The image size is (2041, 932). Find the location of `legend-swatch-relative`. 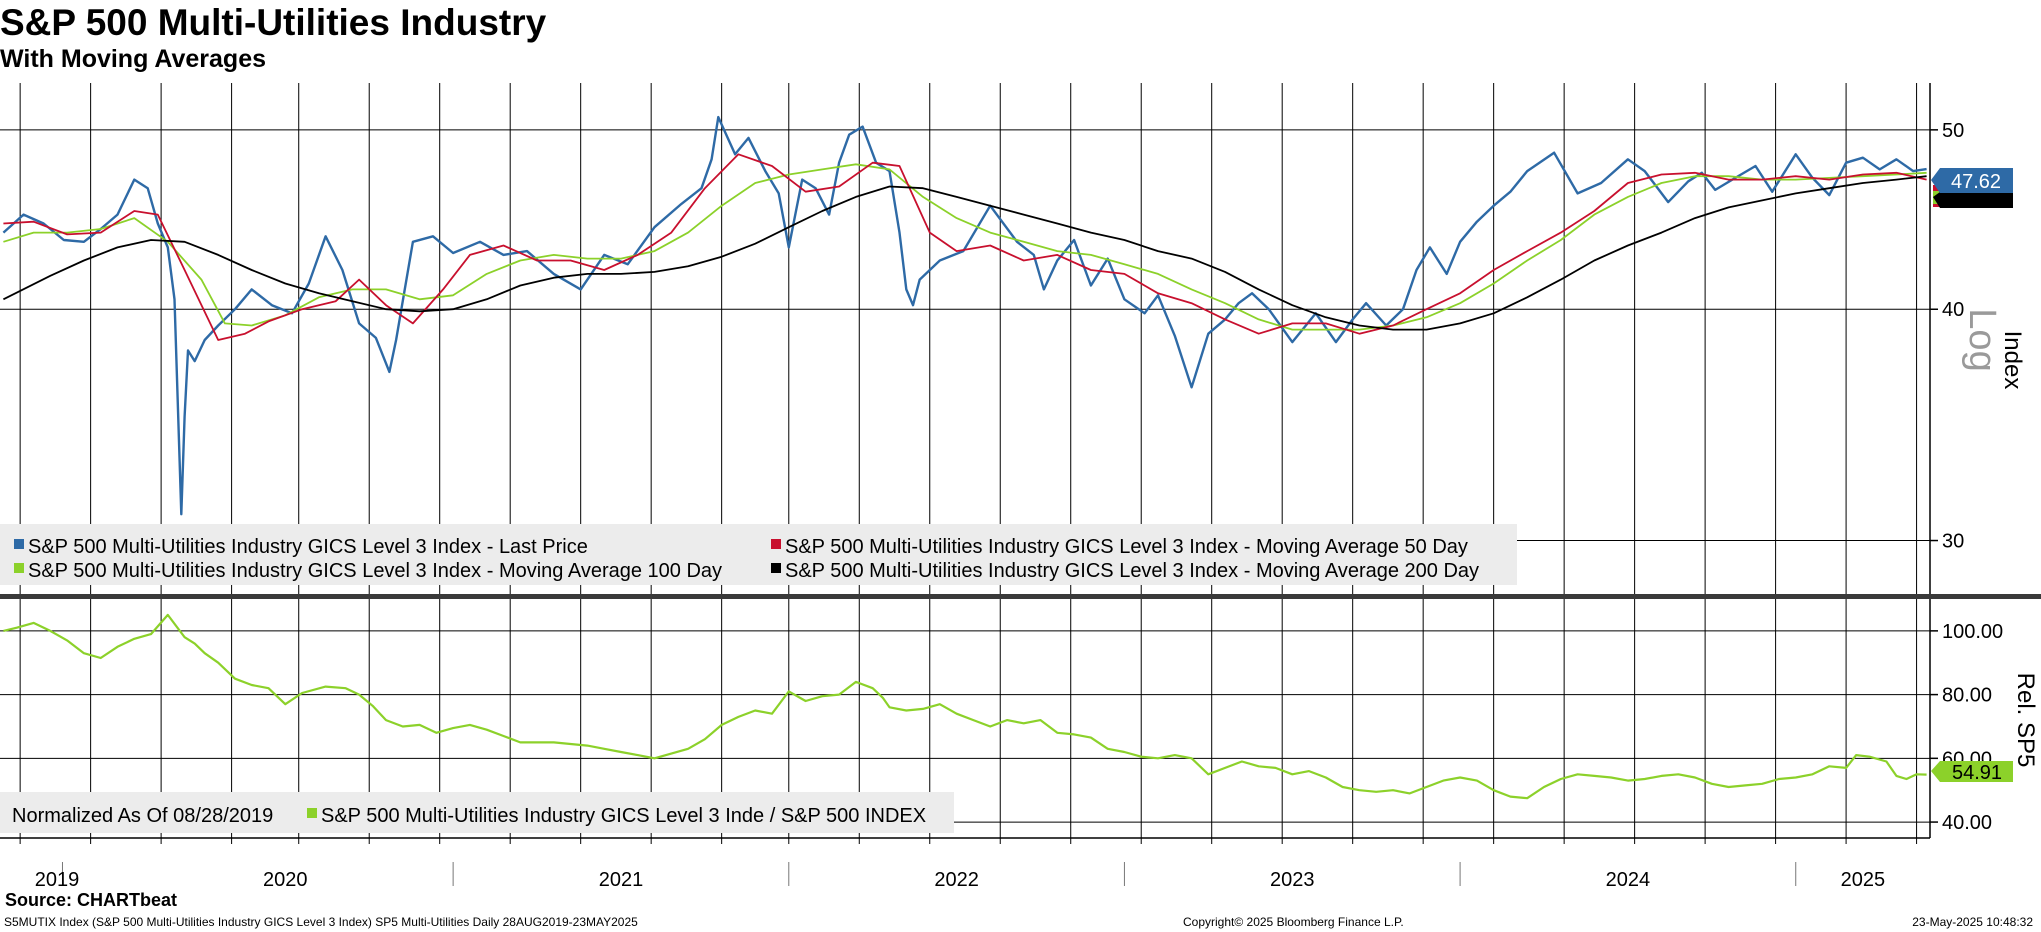

legend-swatch-relative is located at coordinates (312, 813).